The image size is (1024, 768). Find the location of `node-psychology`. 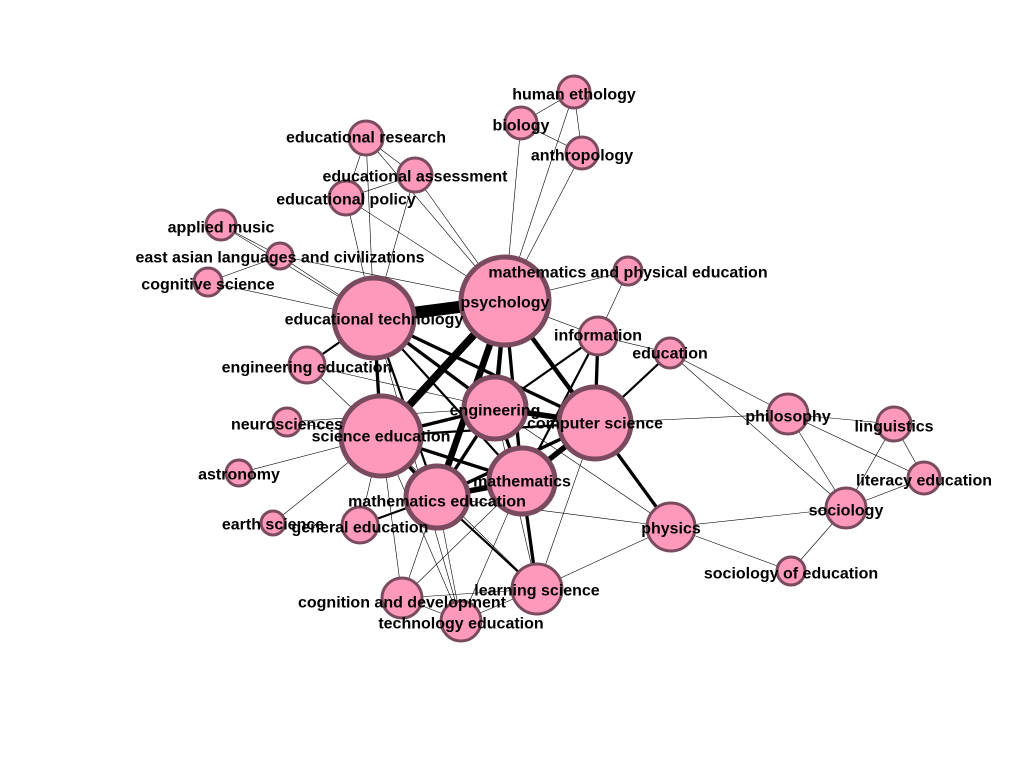

node-psychology is located at coordinates (505, 301).